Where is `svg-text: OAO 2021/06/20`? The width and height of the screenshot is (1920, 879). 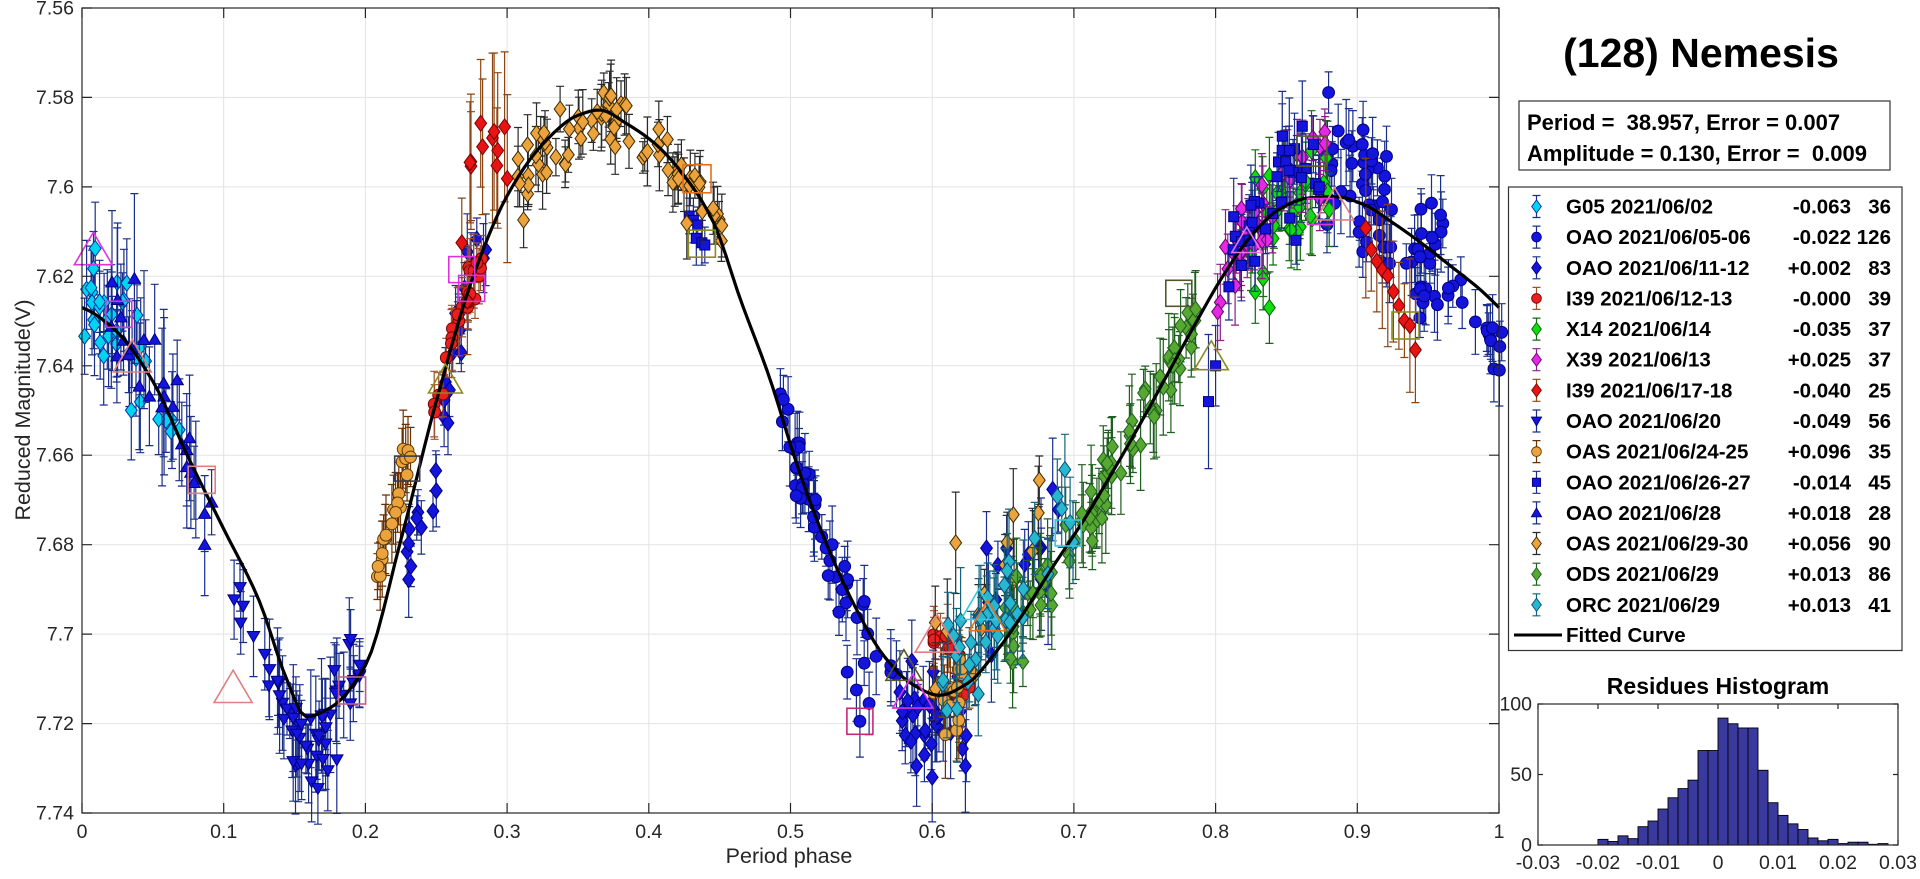 svg-text: OAO 2021/06/20 is located at coordinates (1643, 421).